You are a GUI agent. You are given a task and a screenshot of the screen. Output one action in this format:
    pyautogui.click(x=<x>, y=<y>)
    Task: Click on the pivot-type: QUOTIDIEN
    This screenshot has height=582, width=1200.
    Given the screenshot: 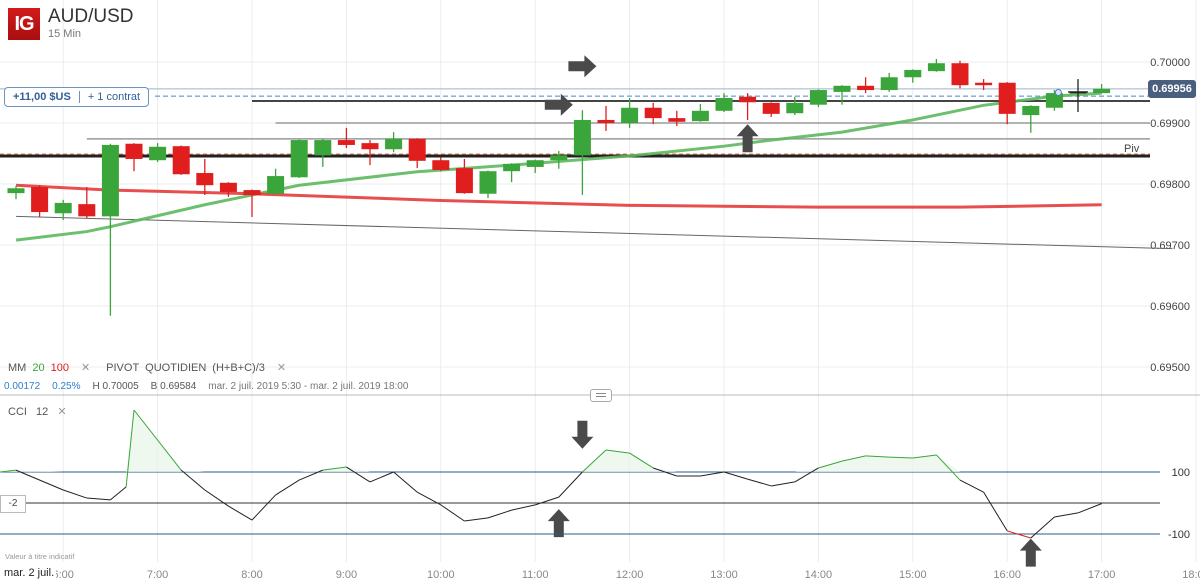 What is the action you would take?
    pyautogui.click(x=176, y=367)
    